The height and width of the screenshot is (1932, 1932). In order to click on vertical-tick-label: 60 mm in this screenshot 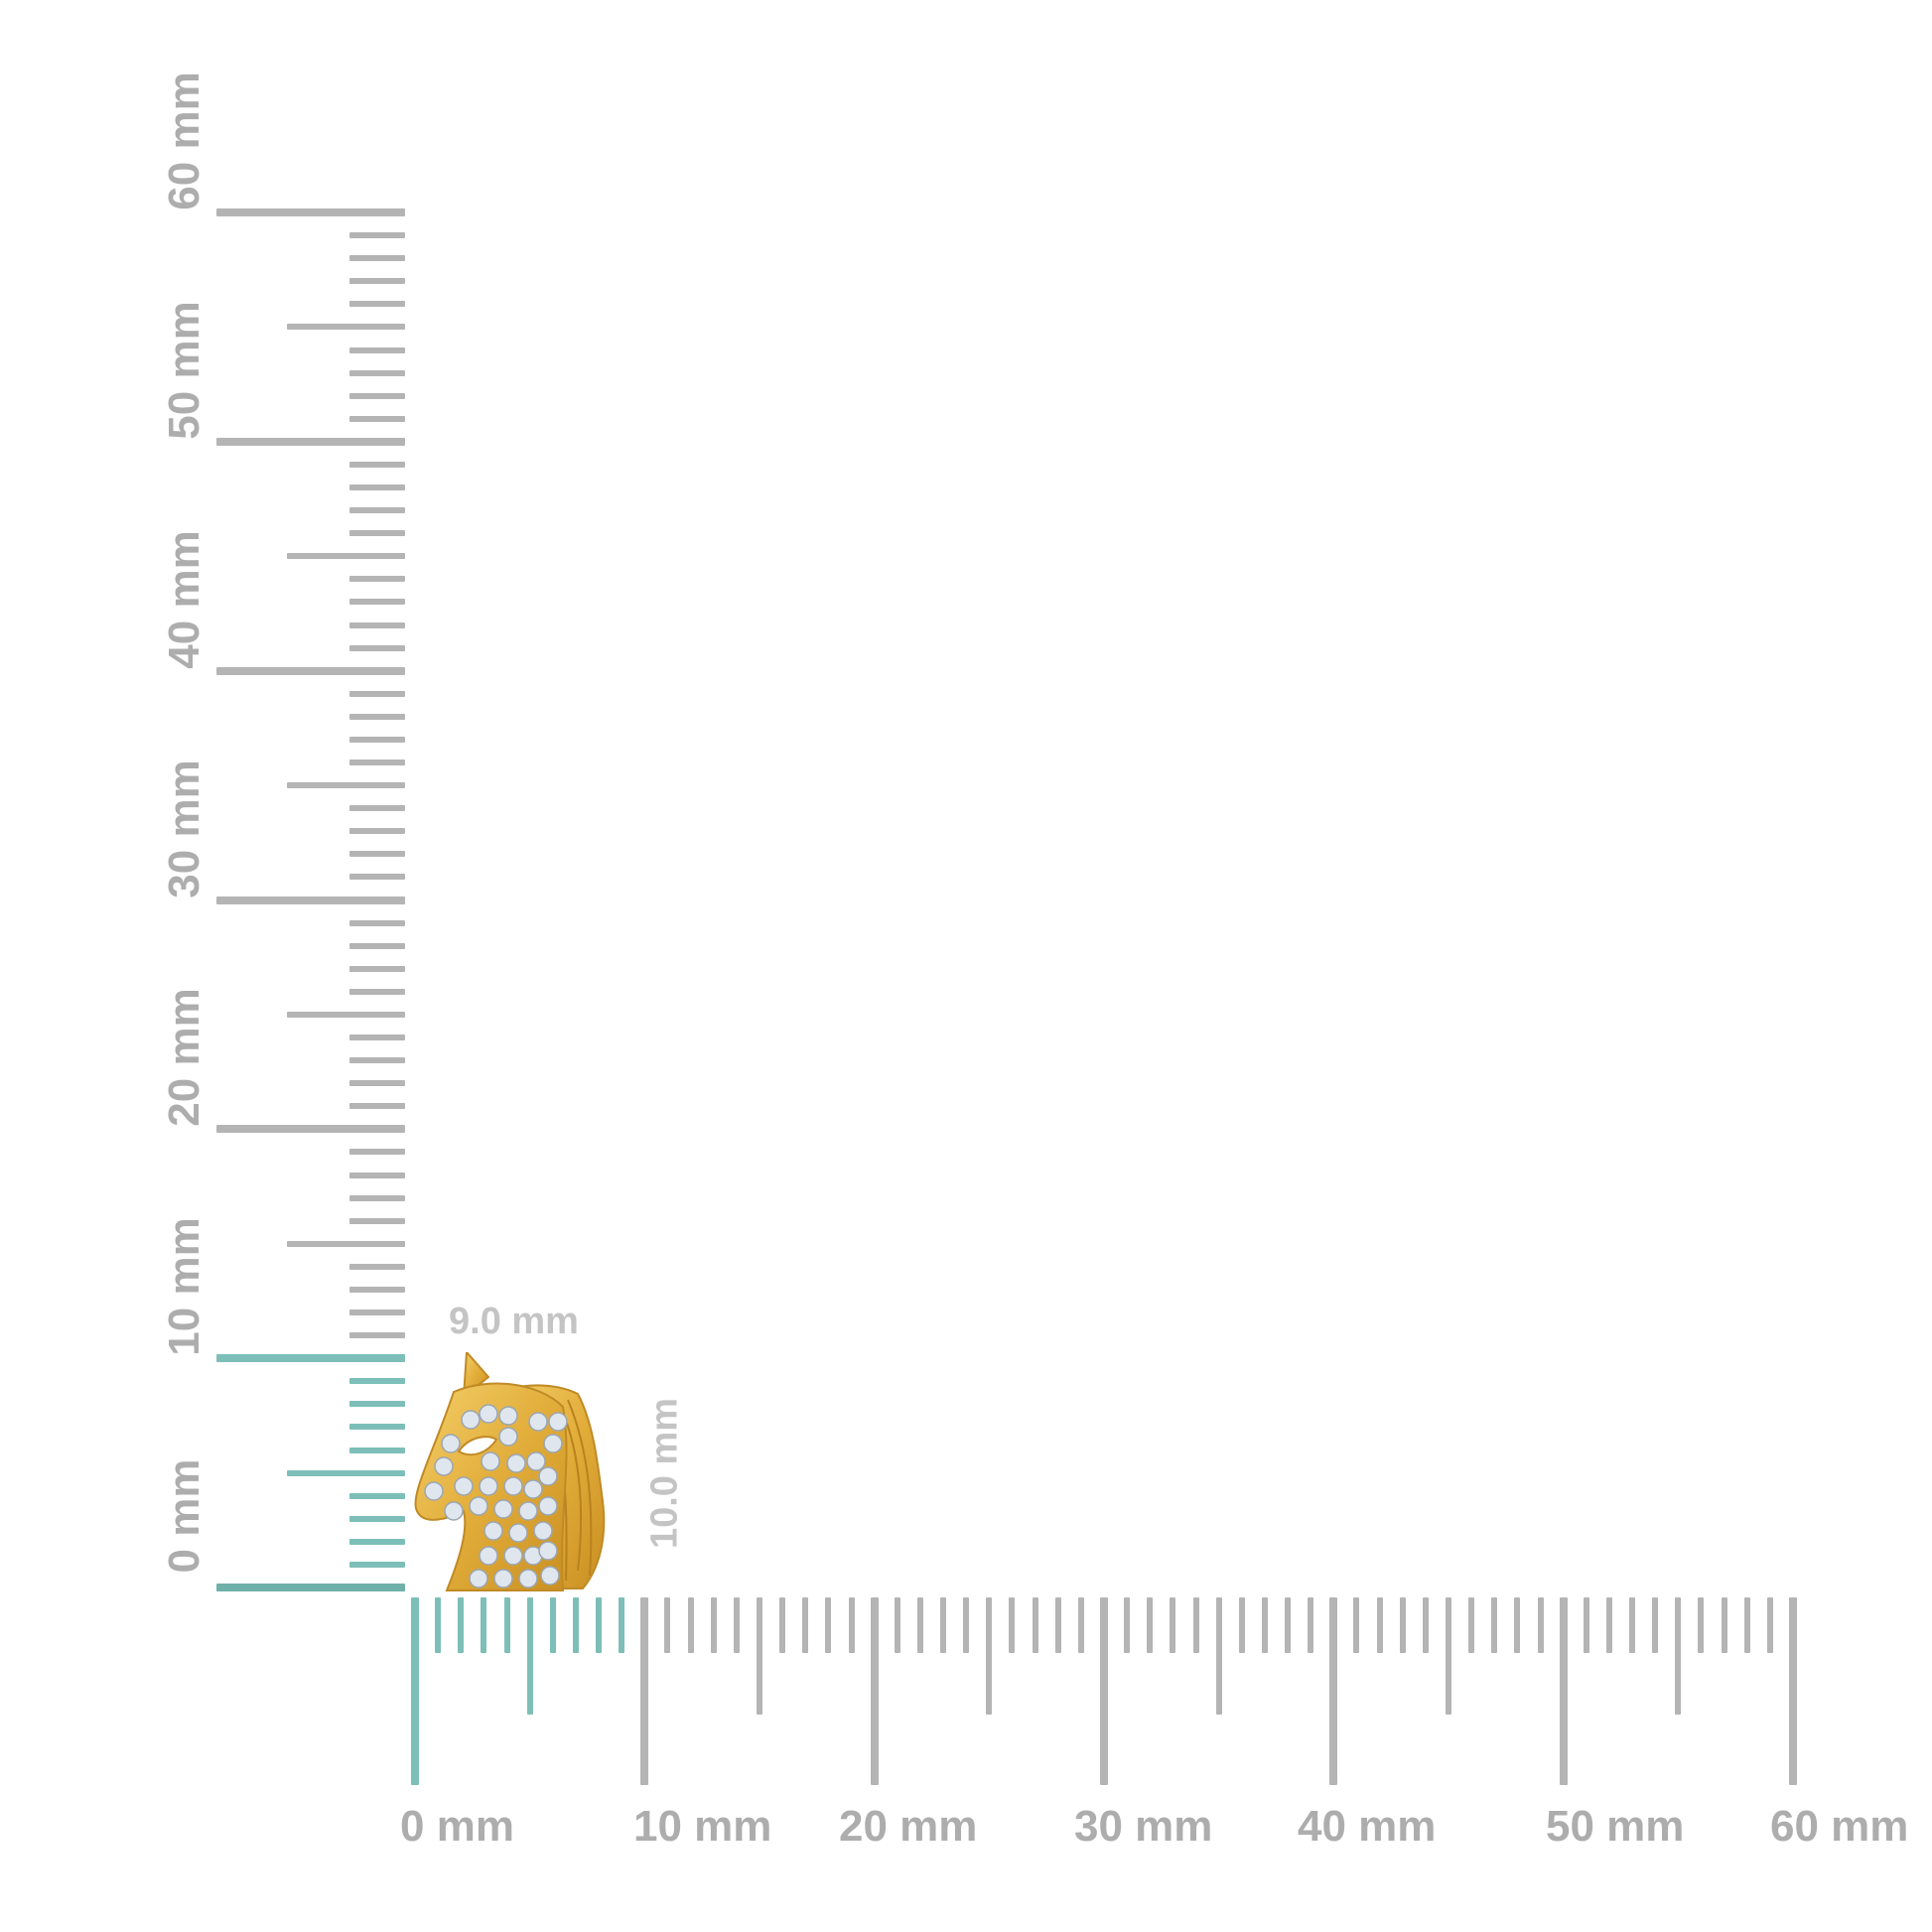, I will do `click(184, 141)`.